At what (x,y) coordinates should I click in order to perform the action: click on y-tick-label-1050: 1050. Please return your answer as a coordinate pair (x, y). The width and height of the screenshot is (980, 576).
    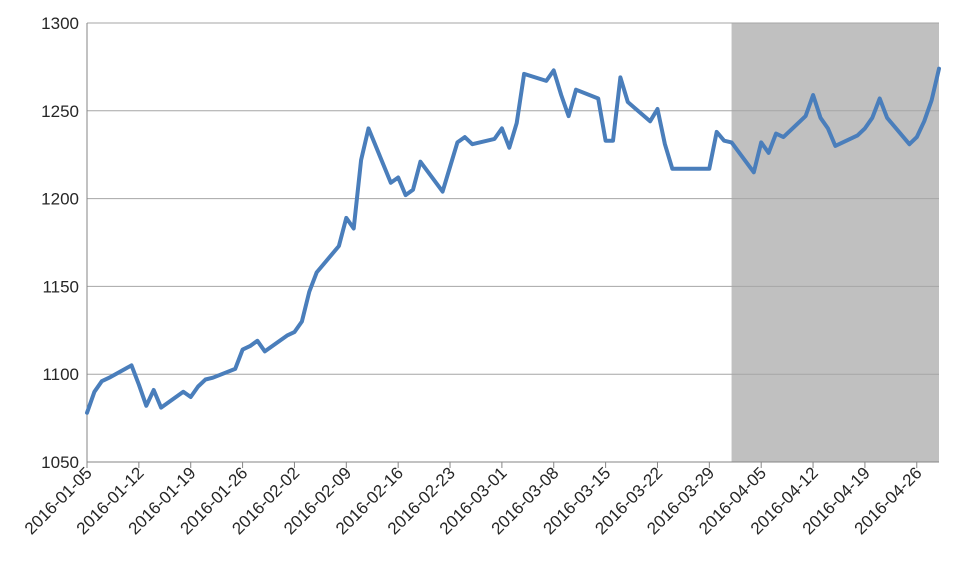
    Looking at the image, I should click on (60, 462).